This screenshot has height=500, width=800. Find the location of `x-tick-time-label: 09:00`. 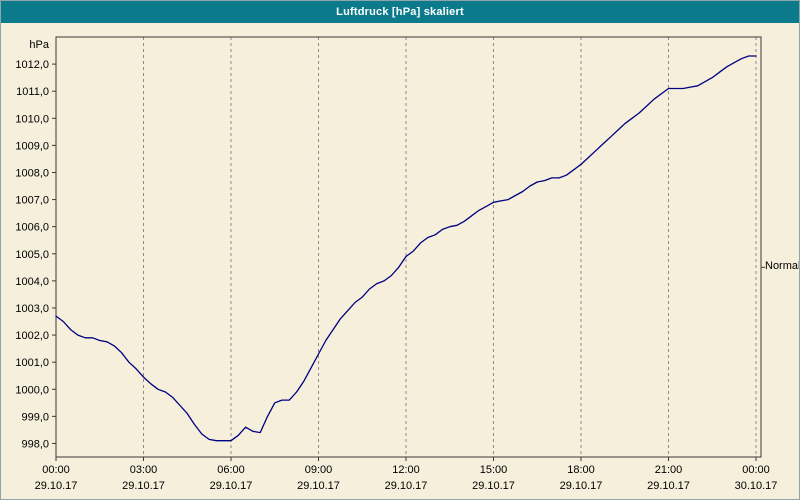

x-tick-time-label: 09:00 is located at coordinates (319, 470).